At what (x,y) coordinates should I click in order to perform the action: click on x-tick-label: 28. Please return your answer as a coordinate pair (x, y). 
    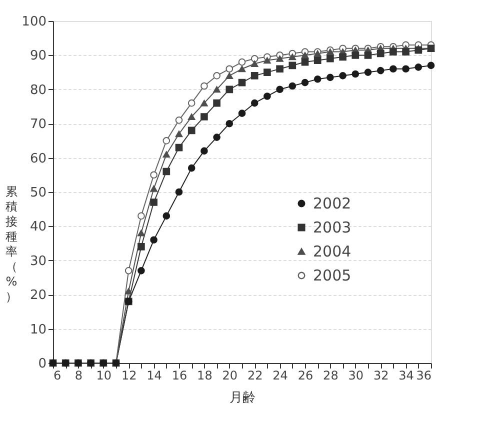
    Looking at the image, I should click on (330, 375).